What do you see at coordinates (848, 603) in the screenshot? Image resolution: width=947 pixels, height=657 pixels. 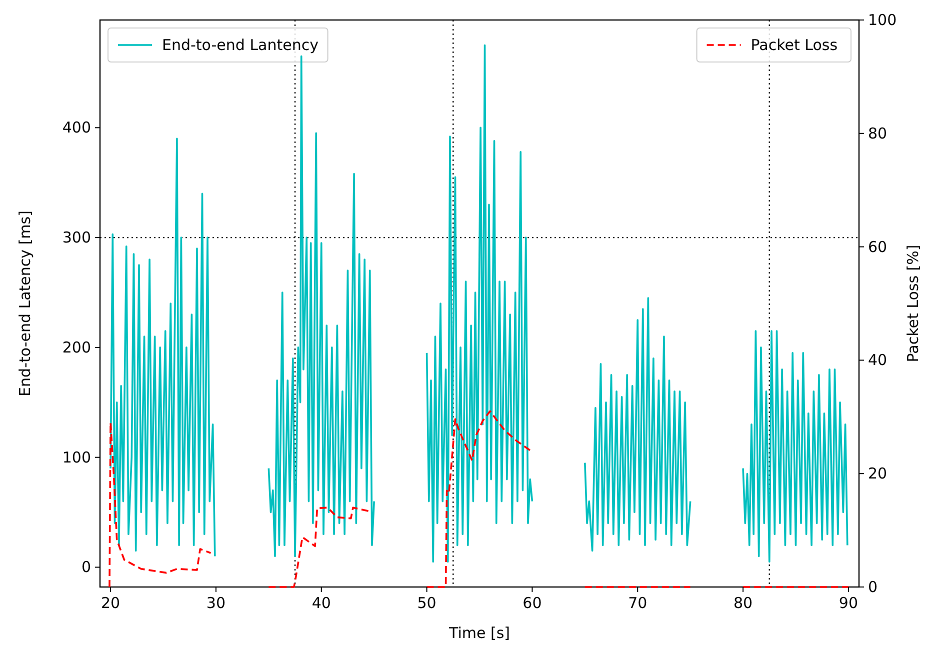 I see `x-tick-label: 90` at bounding box center [848, 603].